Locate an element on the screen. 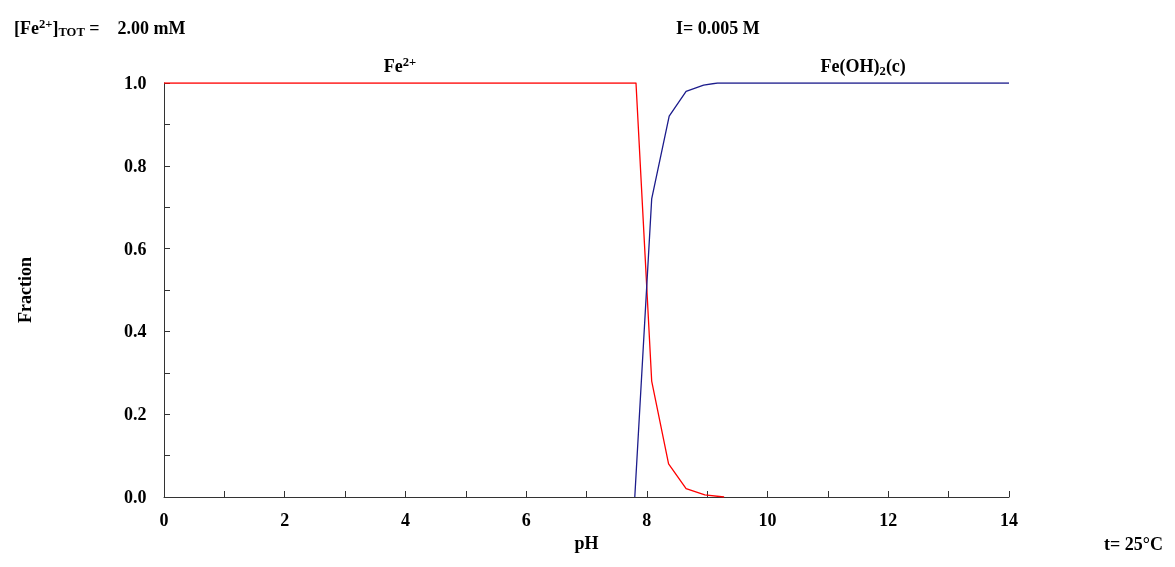 This screenshot has width=1175, height=567. x-tick-label: 12 is located at coordinates (888, 520).